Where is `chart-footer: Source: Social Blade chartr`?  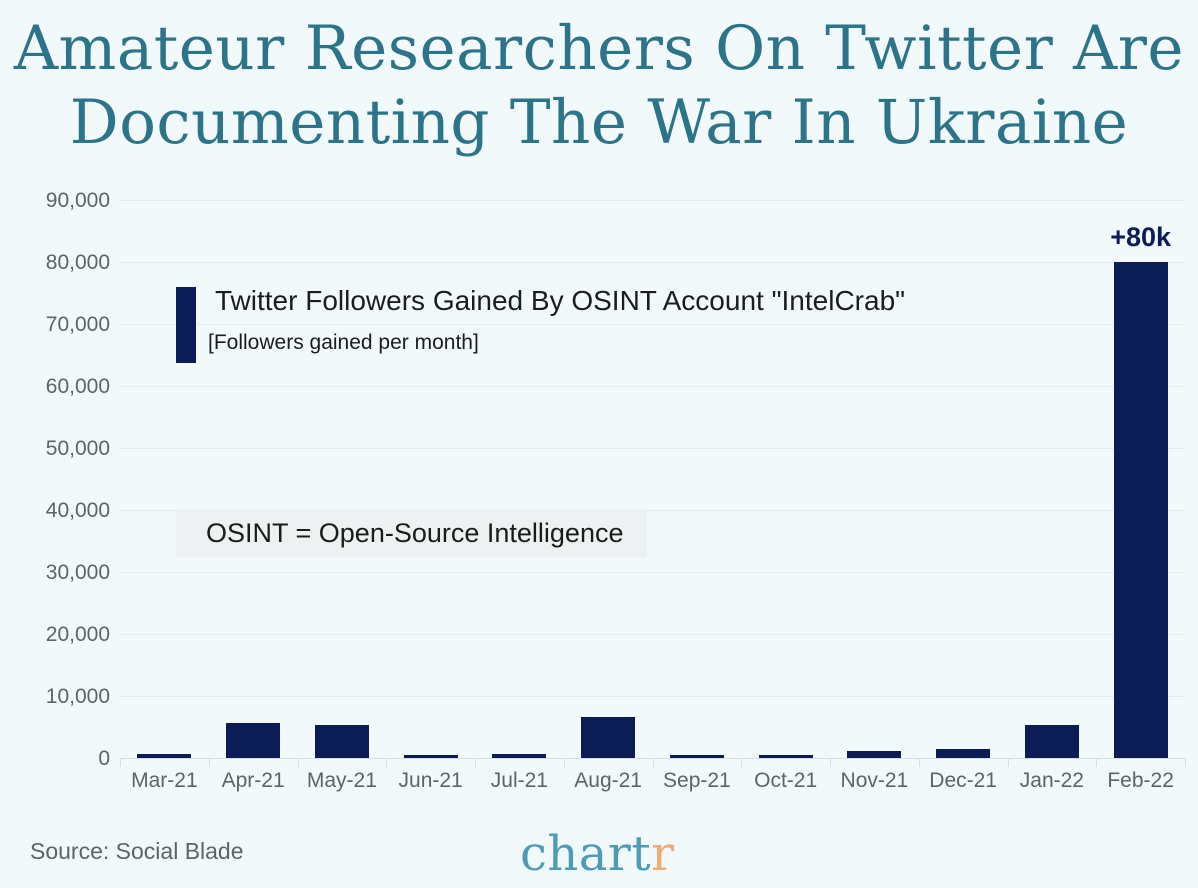
chart-footer: Source: Social Blade chartr is located at coordinates (599, 857).